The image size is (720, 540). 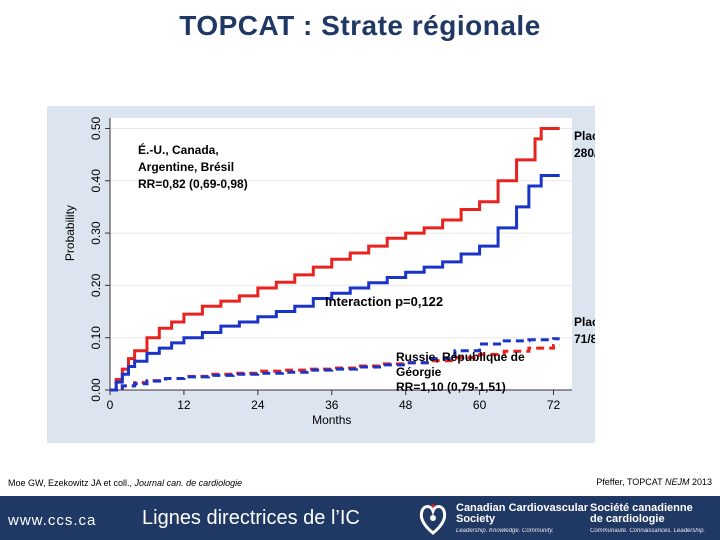 What do you see at coordinates (433, 519) in the screenshot?
I see `heart-leaf-icon` at bounding box center [433, 519].